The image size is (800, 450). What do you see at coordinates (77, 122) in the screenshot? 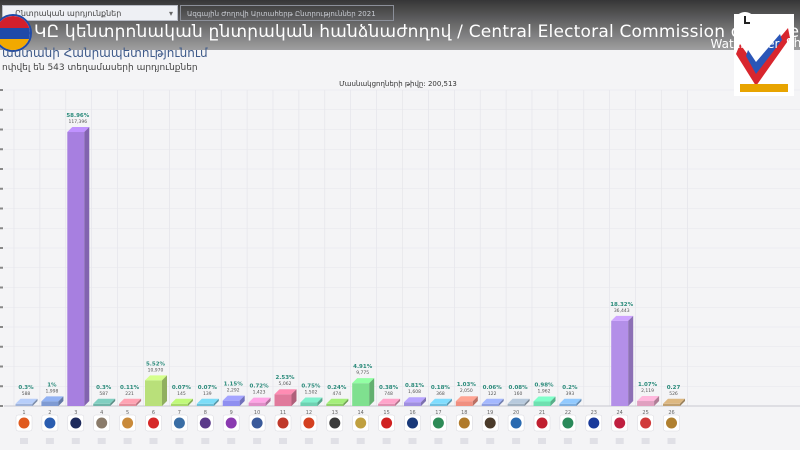
I see `bar-count-label-3: 117,396` at bounding box center [77, 122].